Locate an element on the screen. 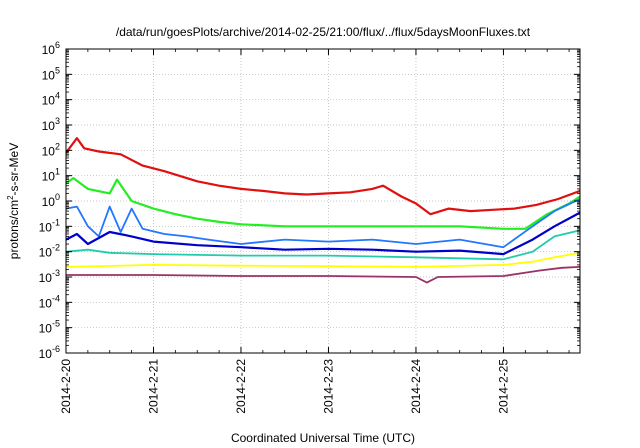  y-tick-label: 10⁻¹ is located at coordinates (49, 225).